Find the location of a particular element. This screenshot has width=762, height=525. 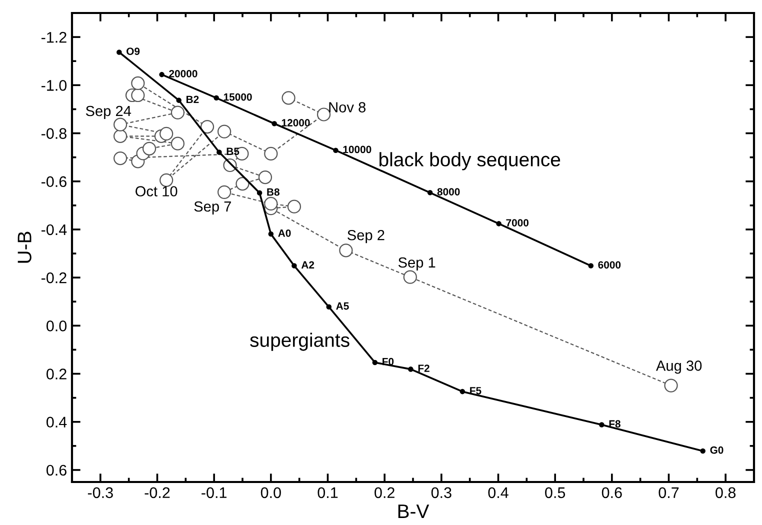

x-axis-title: B-V is located at coordinates (414, 511).